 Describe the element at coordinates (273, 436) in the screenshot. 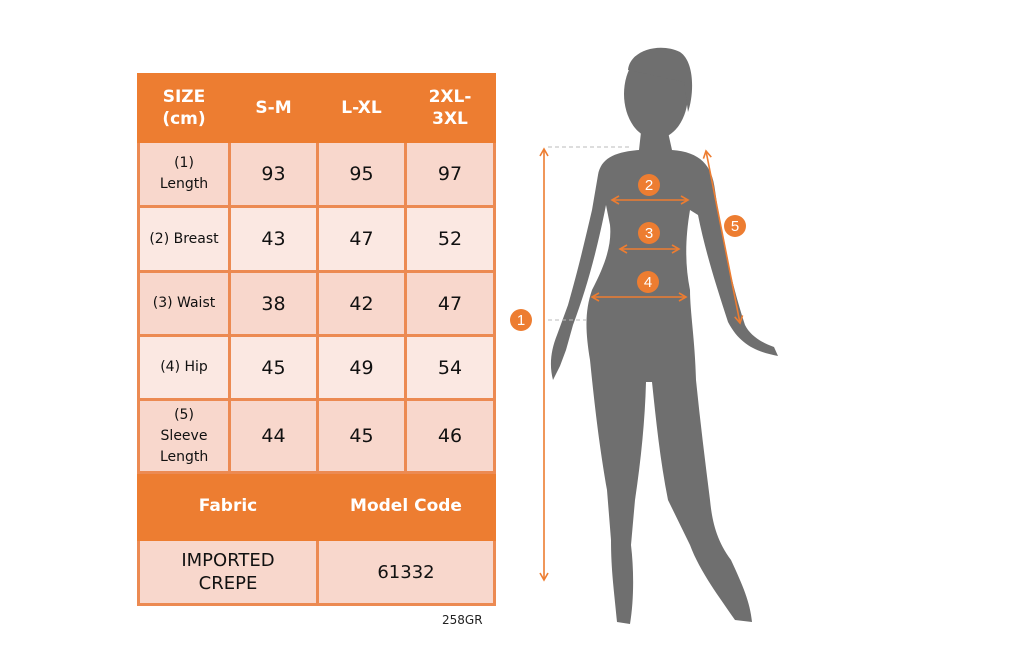

I see `cell: 44` at that location.